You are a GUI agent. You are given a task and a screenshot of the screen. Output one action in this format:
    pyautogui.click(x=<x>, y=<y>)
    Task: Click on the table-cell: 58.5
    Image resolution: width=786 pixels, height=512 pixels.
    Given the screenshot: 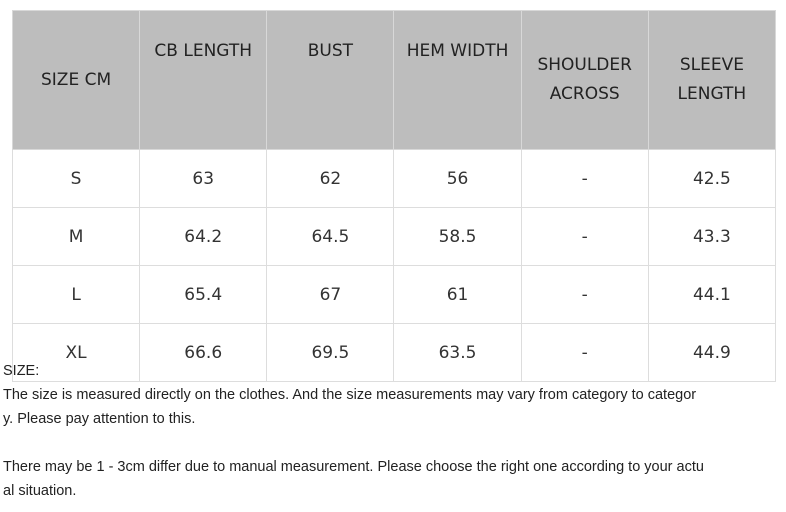 What is the action you would take?
    pyautogui.click(x=457, y=236)
    